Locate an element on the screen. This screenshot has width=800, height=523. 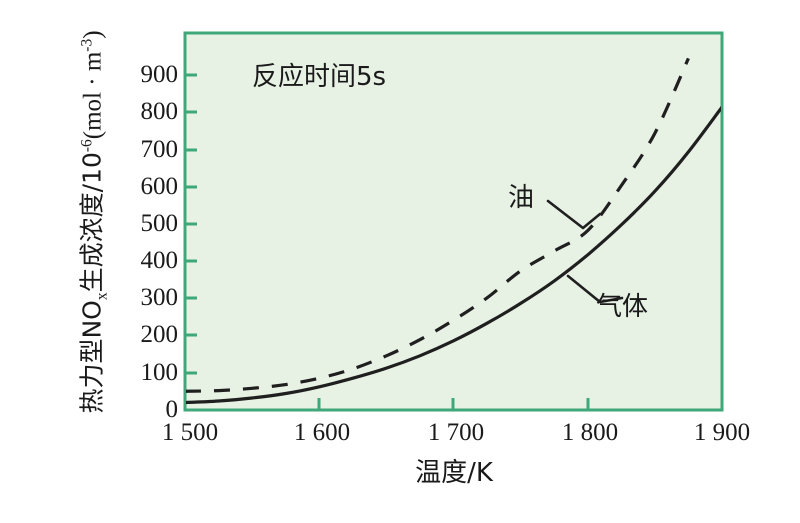
x-tick-label-1800: 1 800 is located at coordinates (590, 432).